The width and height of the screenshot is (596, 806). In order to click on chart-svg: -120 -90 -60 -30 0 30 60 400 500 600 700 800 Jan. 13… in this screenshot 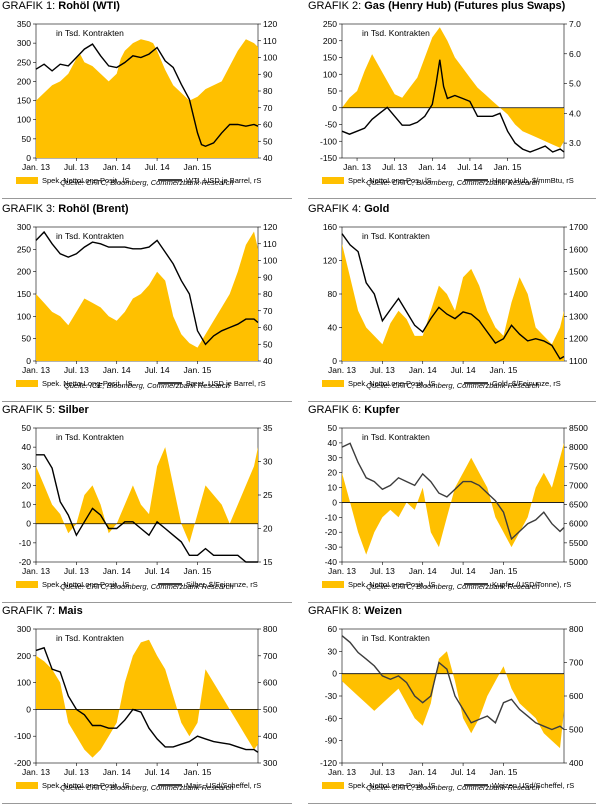, I will do `click(451, 707)`.